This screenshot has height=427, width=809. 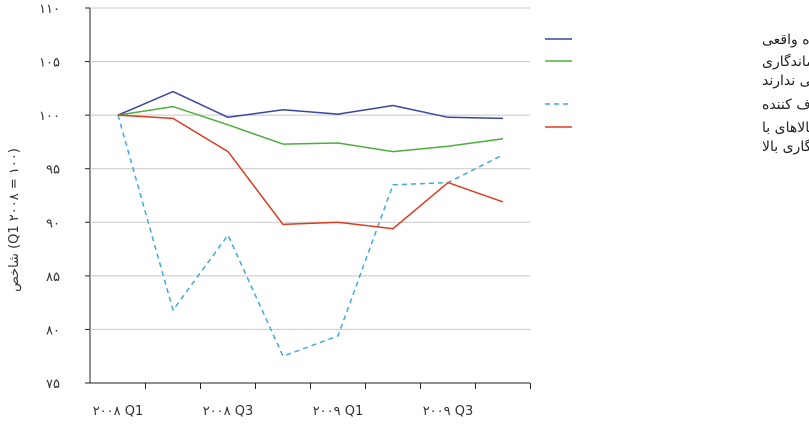 I want to click on legend-item-1: درآمد قابل استفاده واقعی, so click(x=677, y=39).